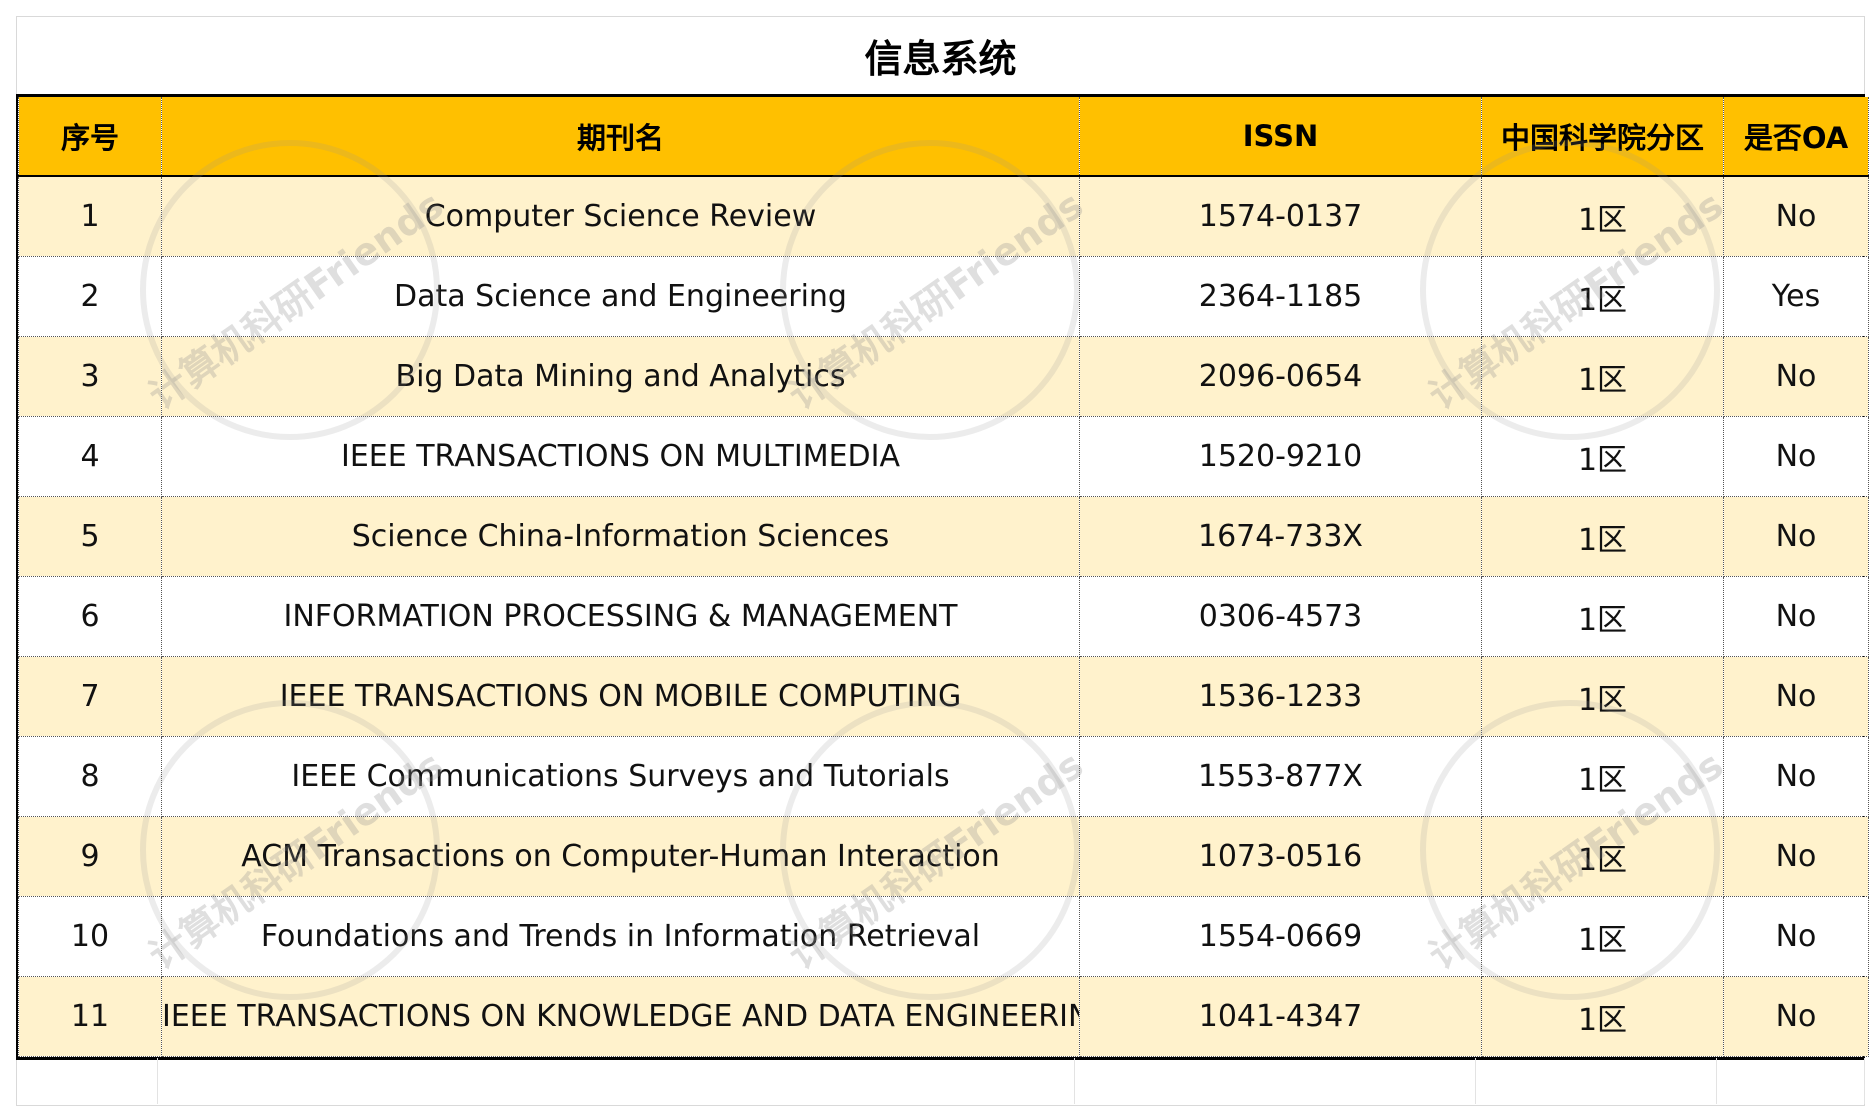 The width and height of the screenshot is (1874, 1118). What do you see at coordinates (1280, 216) in the screenshot?
I see `cell-issn: 1574-0137` at bounding box center [1280, 216].